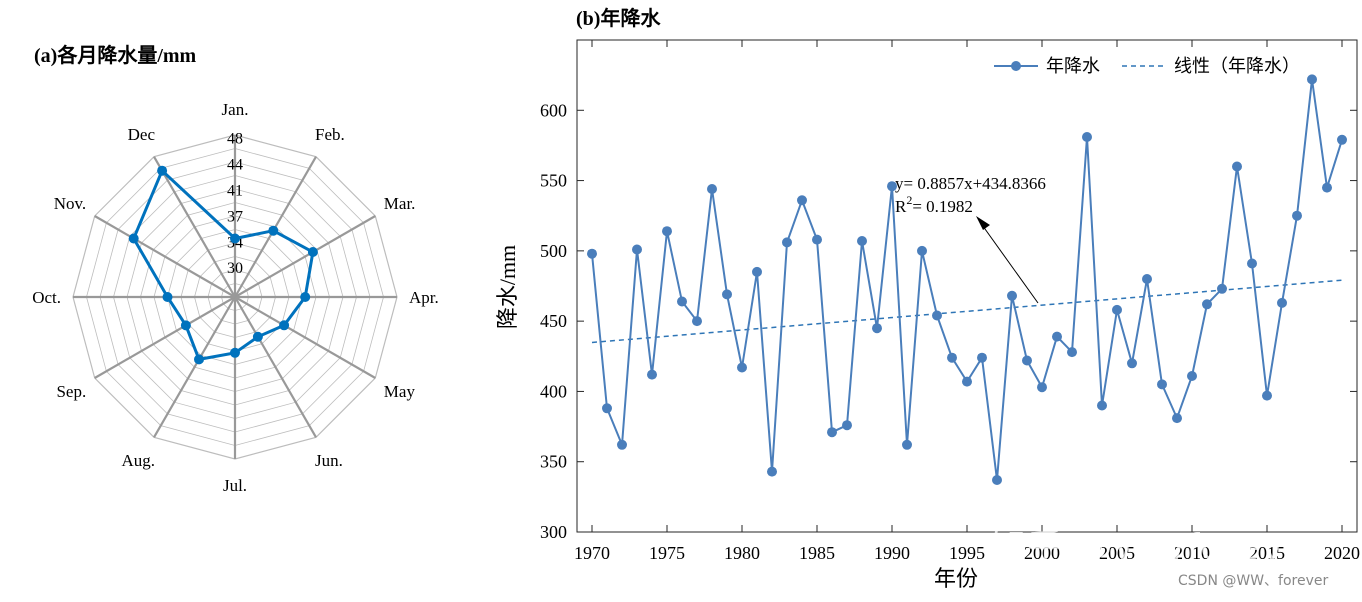 The width and height of the screenshot is (1362, 602). What do you see at coordinates (329, 460) in the screenshot?
I see `radar-category-label: Jun.` at bounding box center [329, 460].